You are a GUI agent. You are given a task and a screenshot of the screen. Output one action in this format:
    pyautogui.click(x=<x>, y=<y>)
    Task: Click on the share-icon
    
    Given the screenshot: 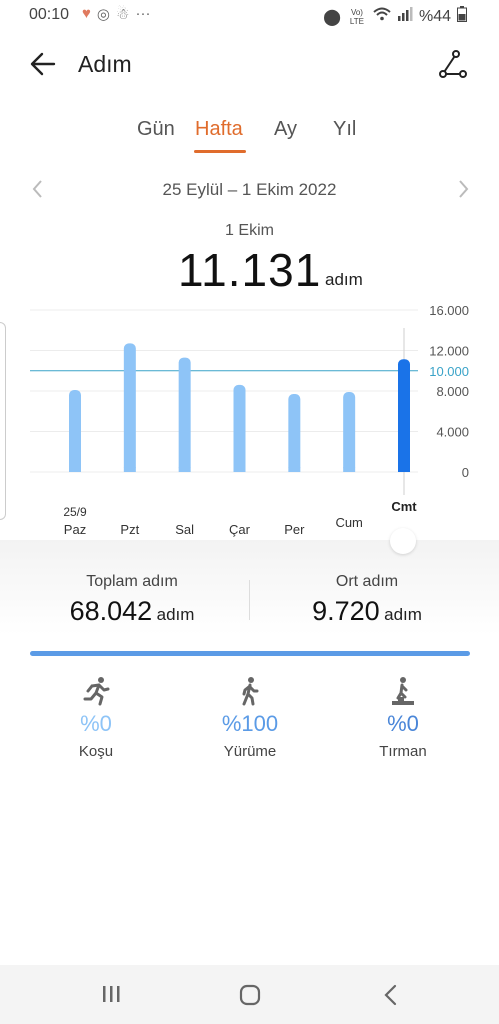 What is the action you would take?
    pyautogui.click(x=453, y=64)
    